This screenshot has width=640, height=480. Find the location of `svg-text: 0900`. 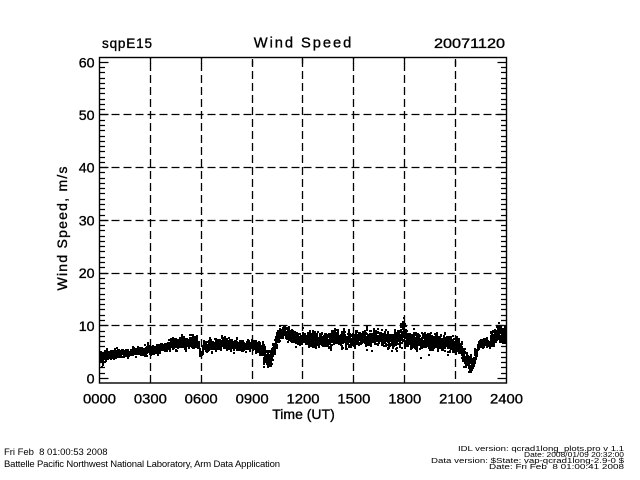

svg-text: 0900 is located at coordinates (252, 400).